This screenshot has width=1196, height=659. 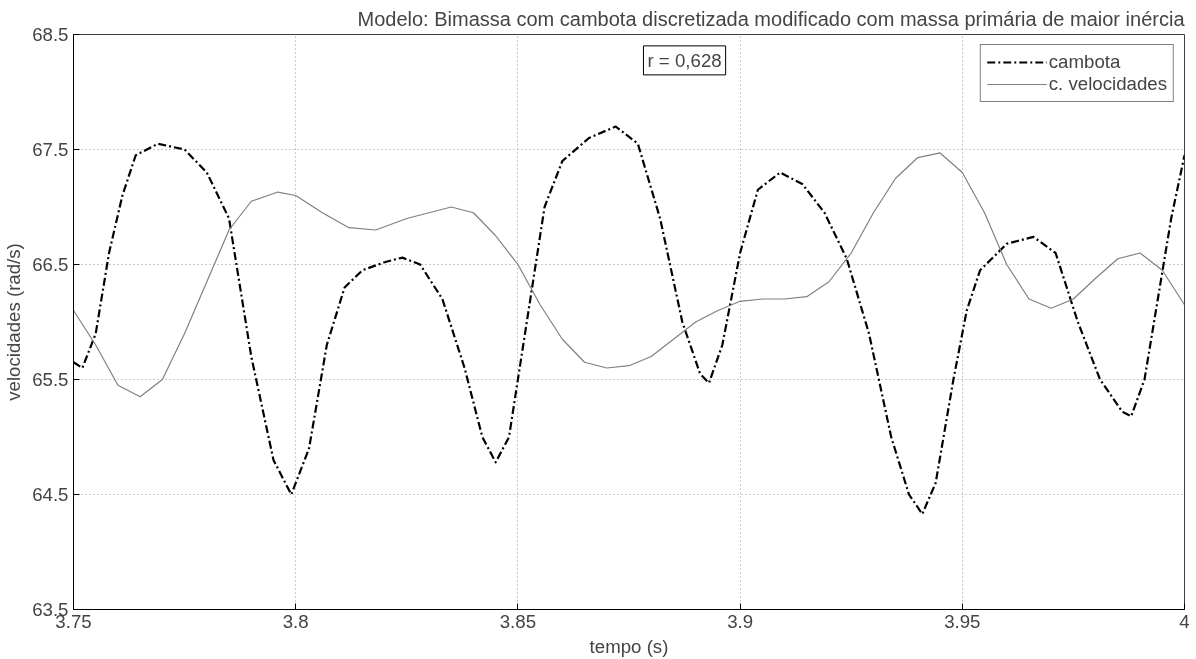 What do you see at coordinates (1084, 62) in the screenshot?
I see `legend-label: cambota` at bounding box center [1084, 62].